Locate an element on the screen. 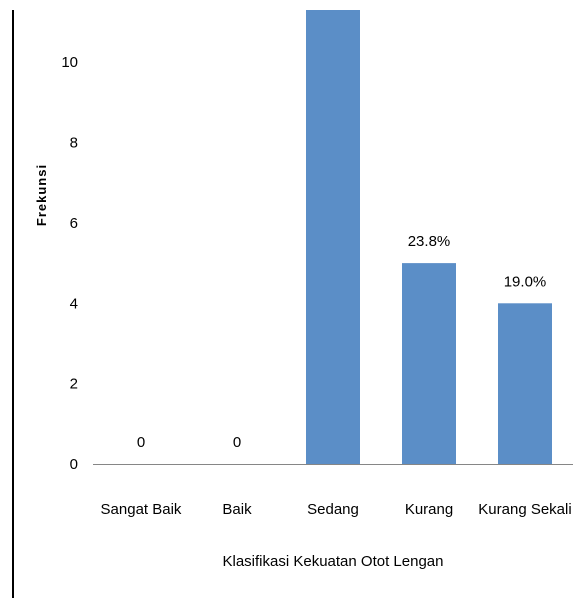 The height and width of the screenshot is (603, 576). y-tick-label-4: 4 is located at coordinates (74, 303).